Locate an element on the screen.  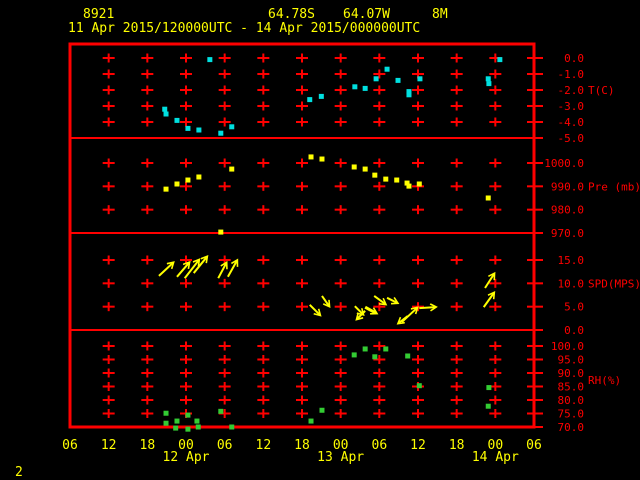
station-id: 8921 is located at coordinates (99, 14).